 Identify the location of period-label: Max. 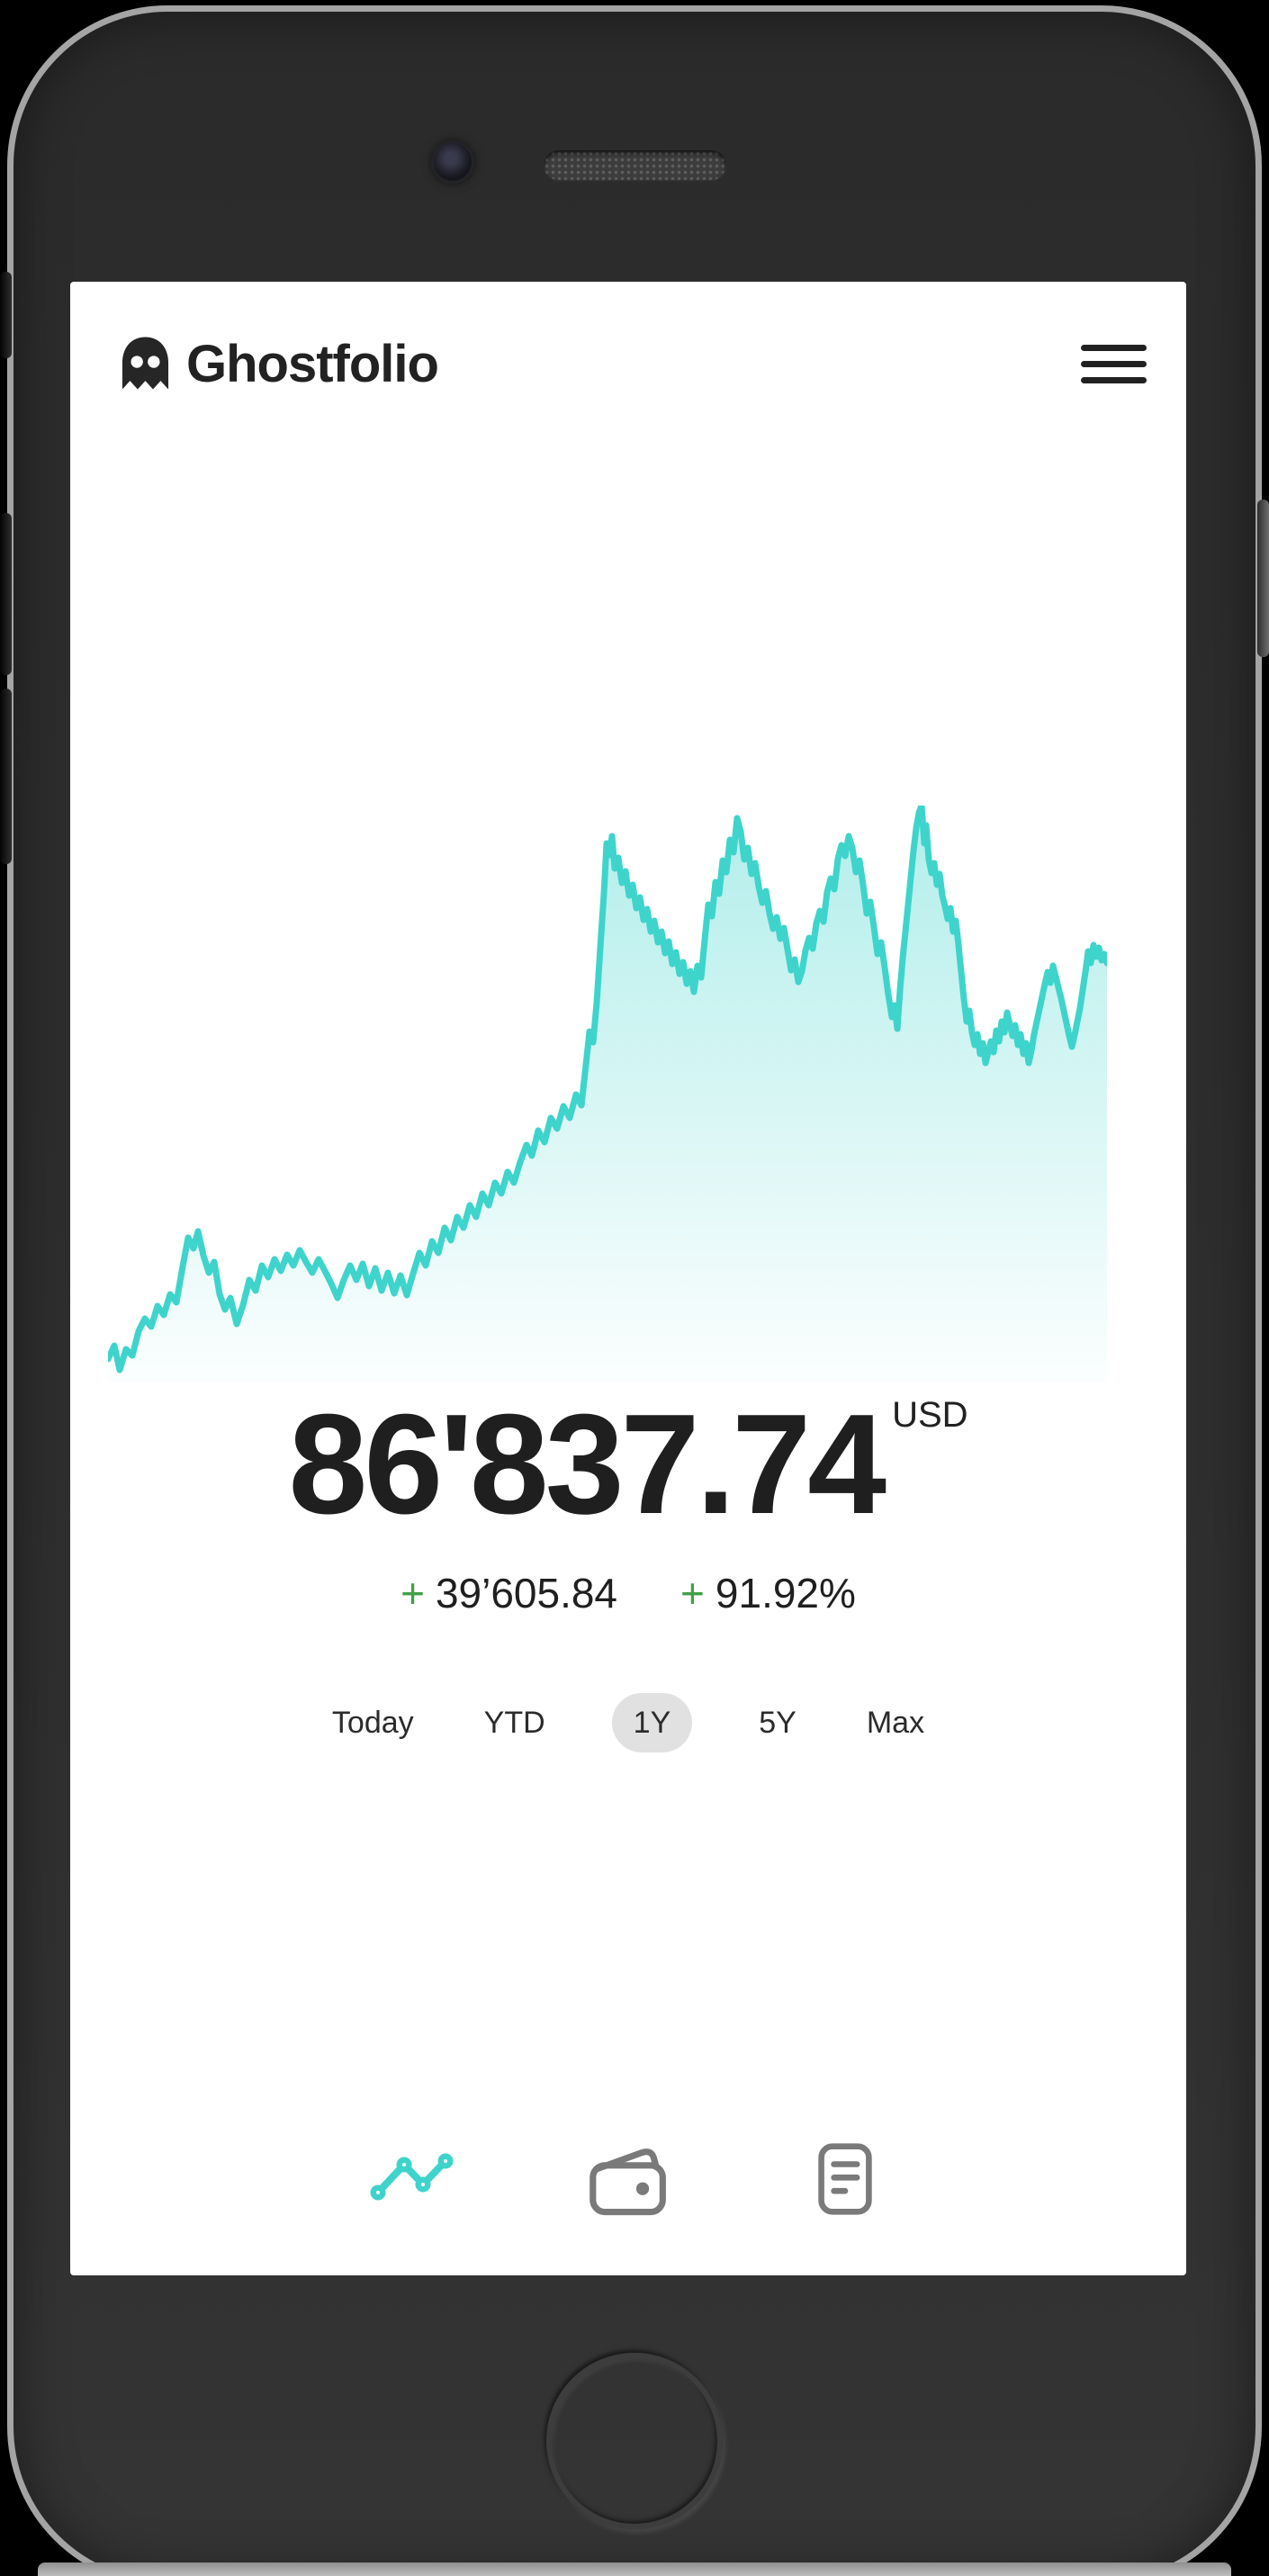
(895, 1723).